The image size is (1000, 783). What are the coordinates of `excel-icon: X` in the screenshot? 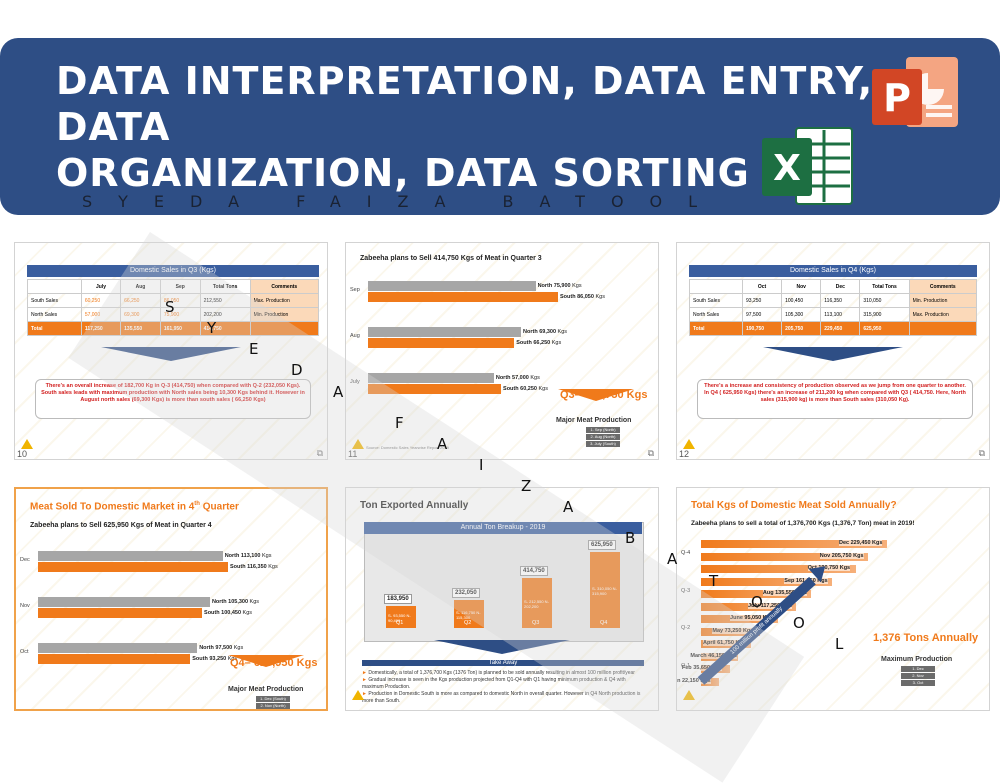 It's located at (807, 166).